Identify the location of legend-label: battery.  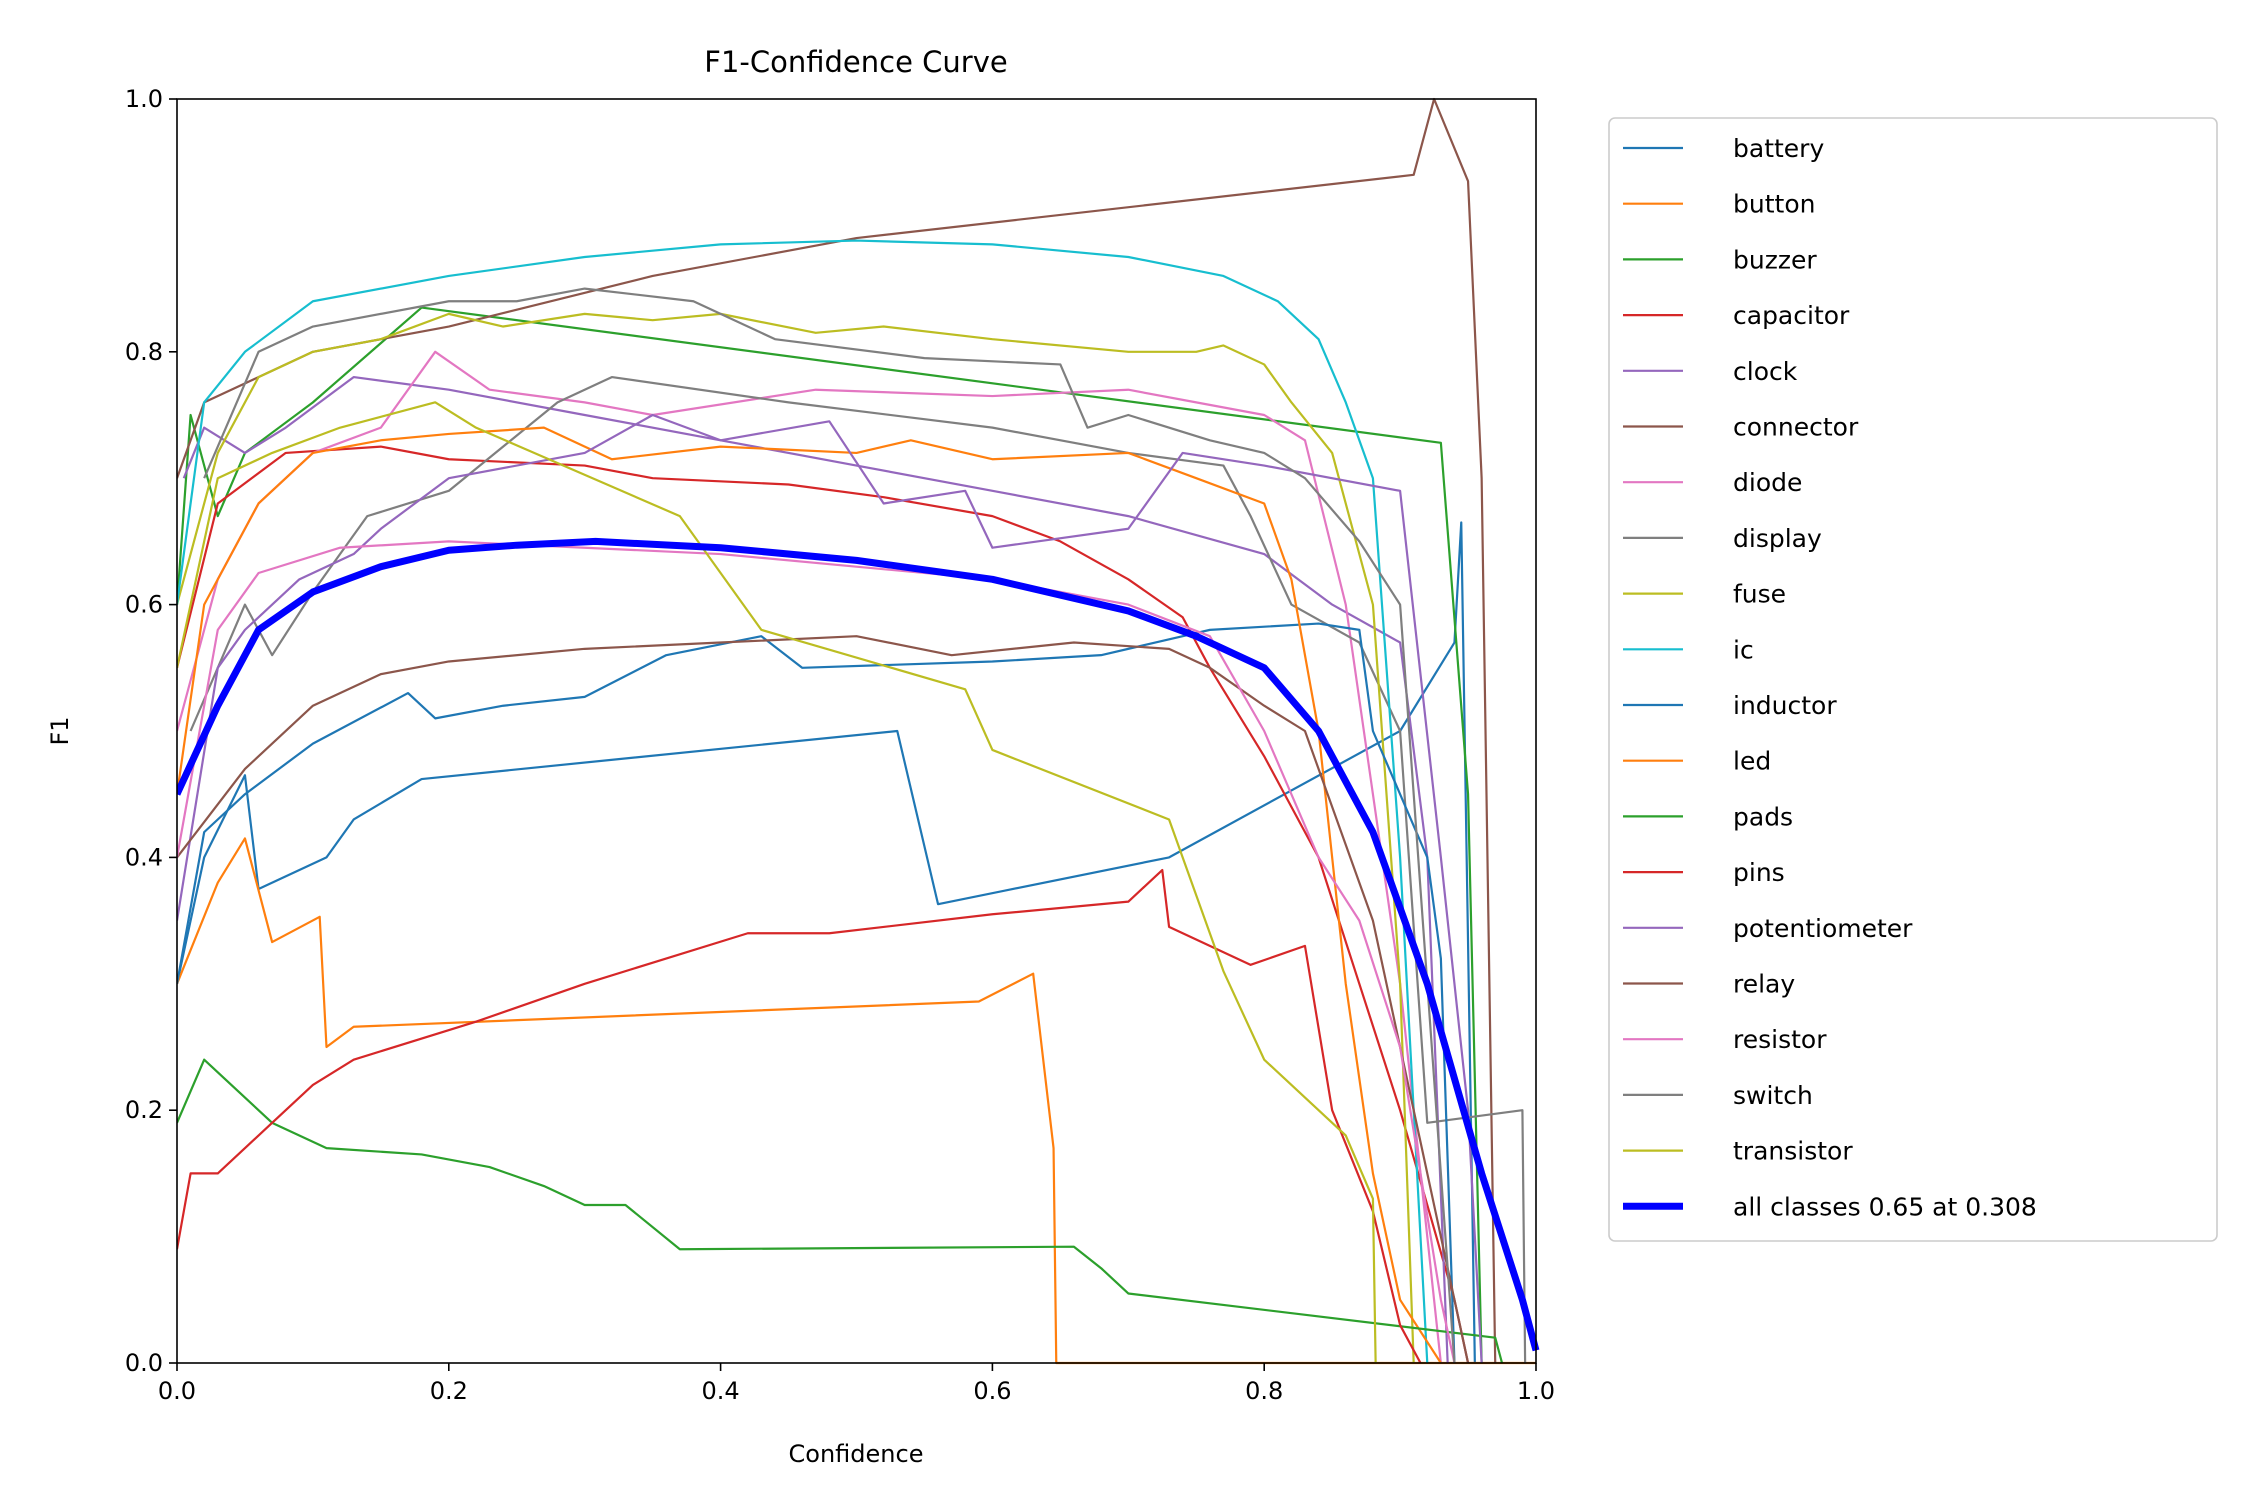
(1778, 148).